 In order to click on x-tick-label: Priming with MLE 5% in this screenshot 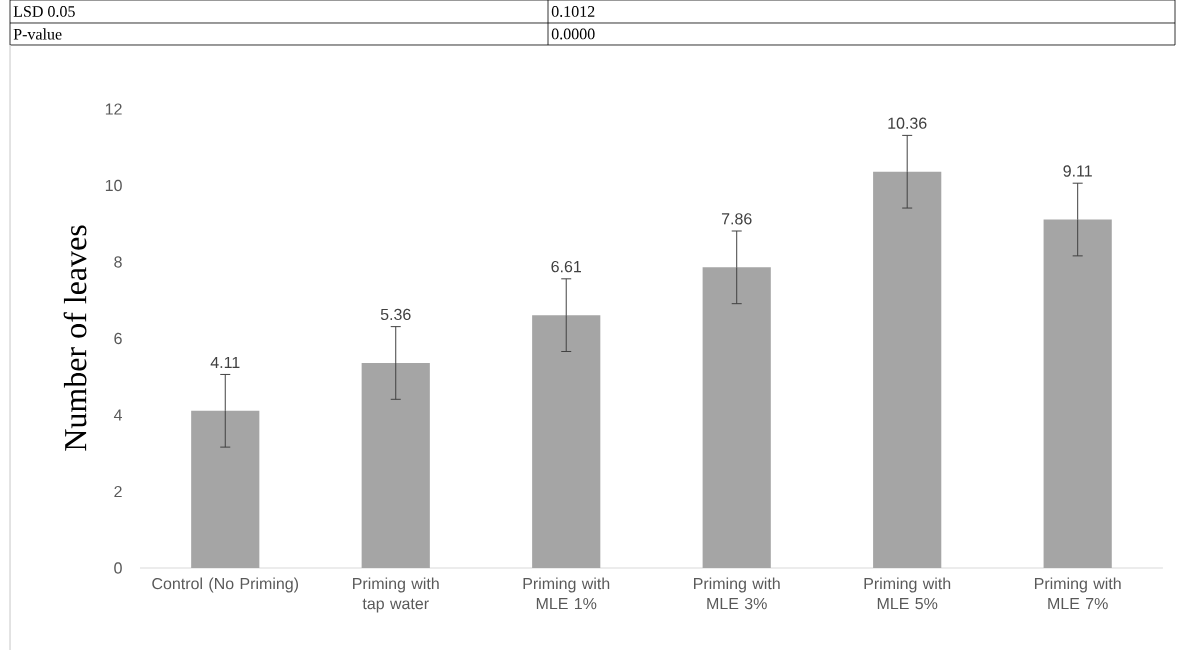, I will do `click(907, 593)`.